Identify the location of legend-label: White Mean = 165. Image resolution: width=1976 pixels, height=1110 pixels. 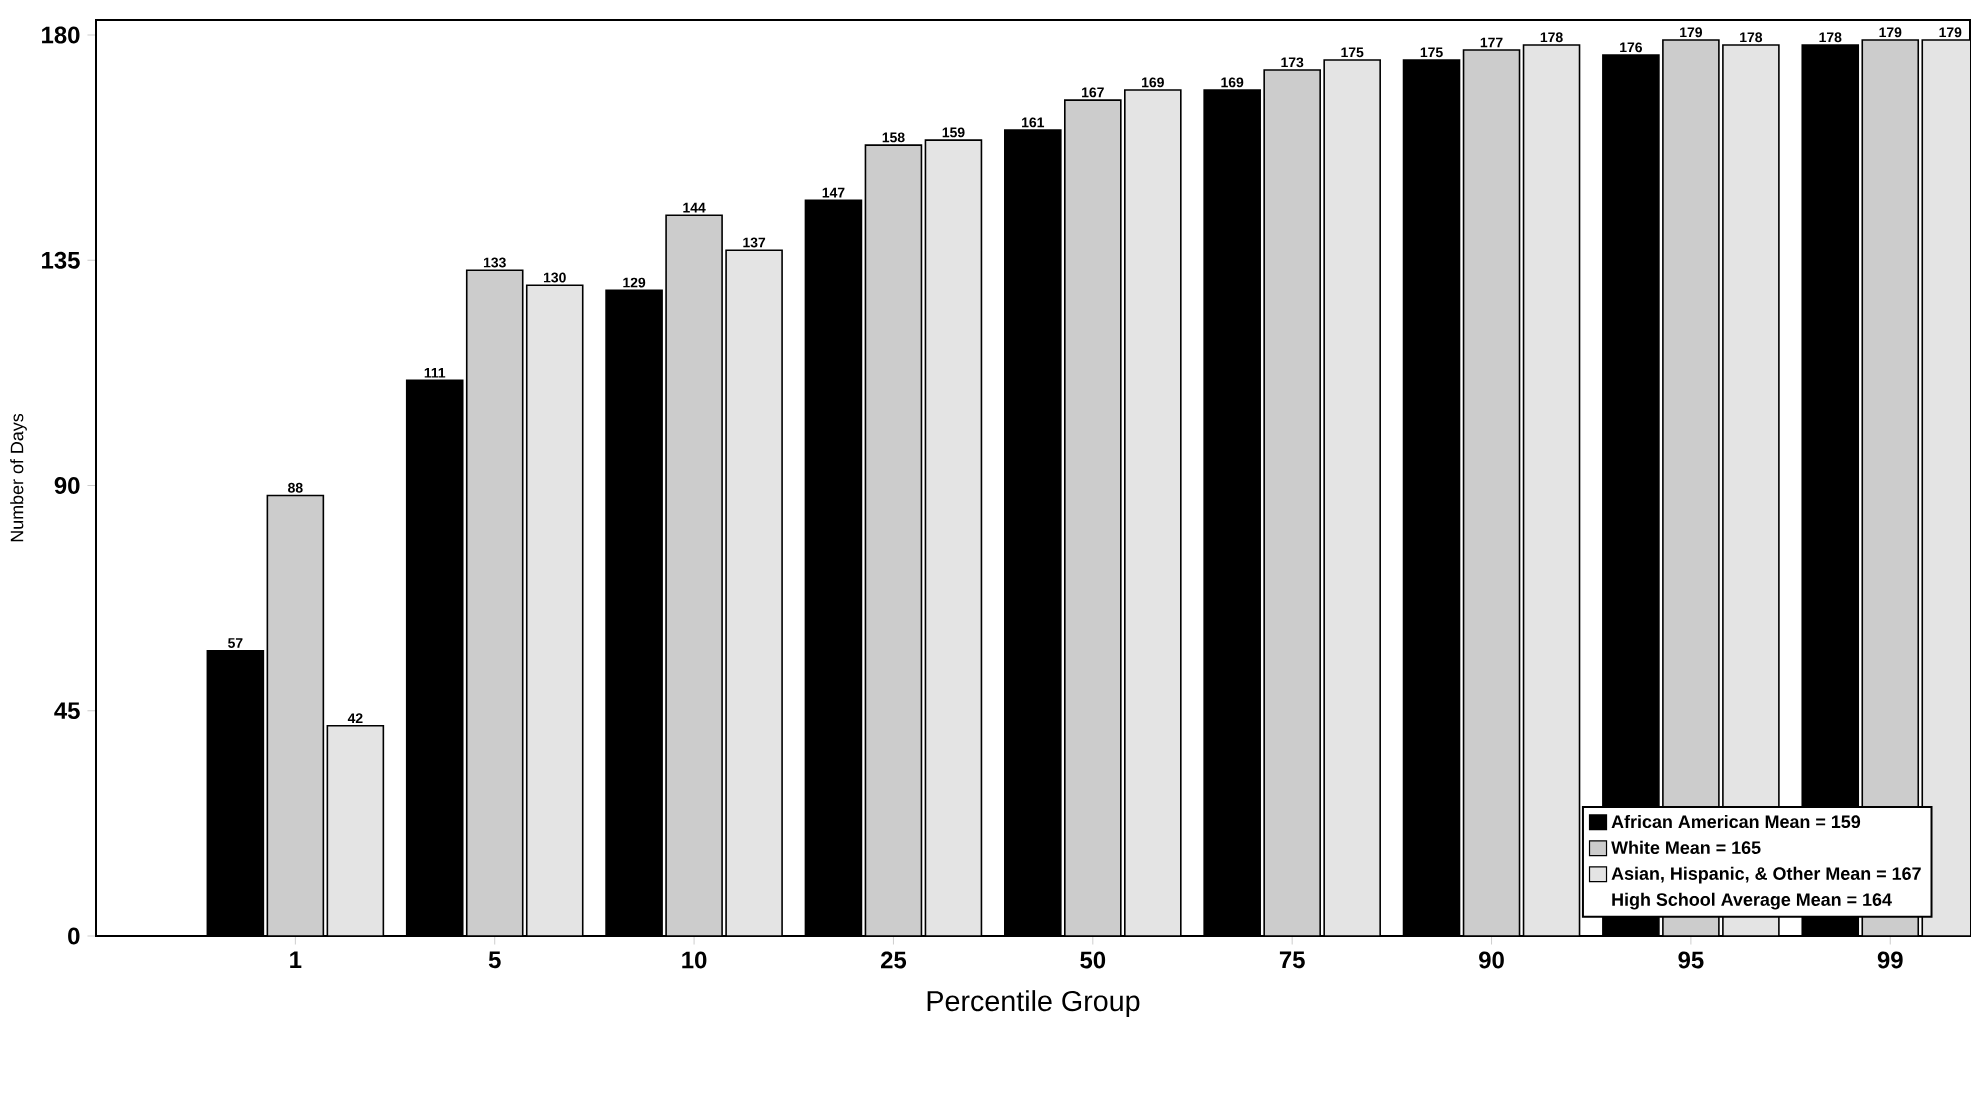
(1686, 847).